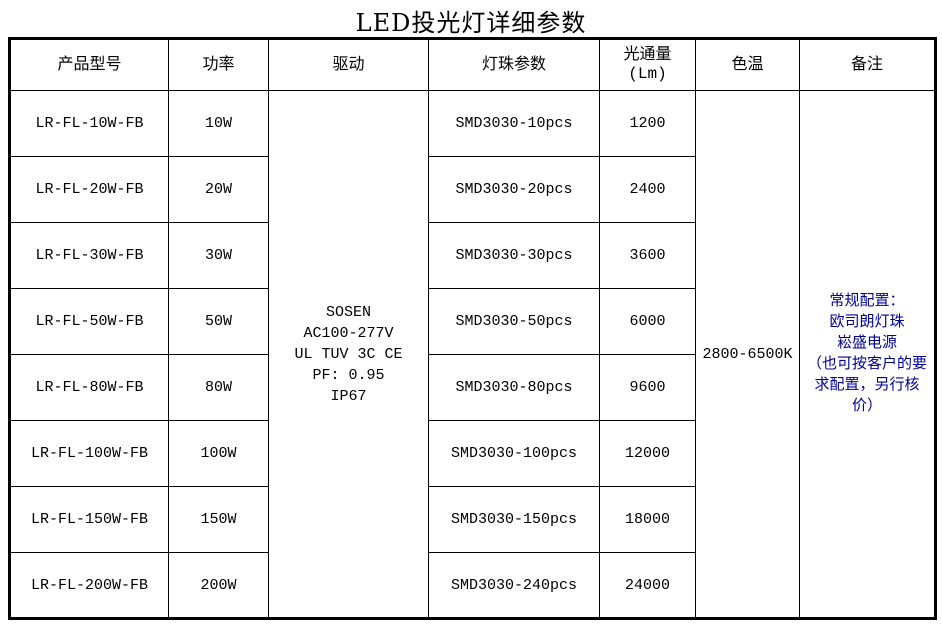  I want to click on header-lumens: 光通量 (Lm), so click(647, 64).